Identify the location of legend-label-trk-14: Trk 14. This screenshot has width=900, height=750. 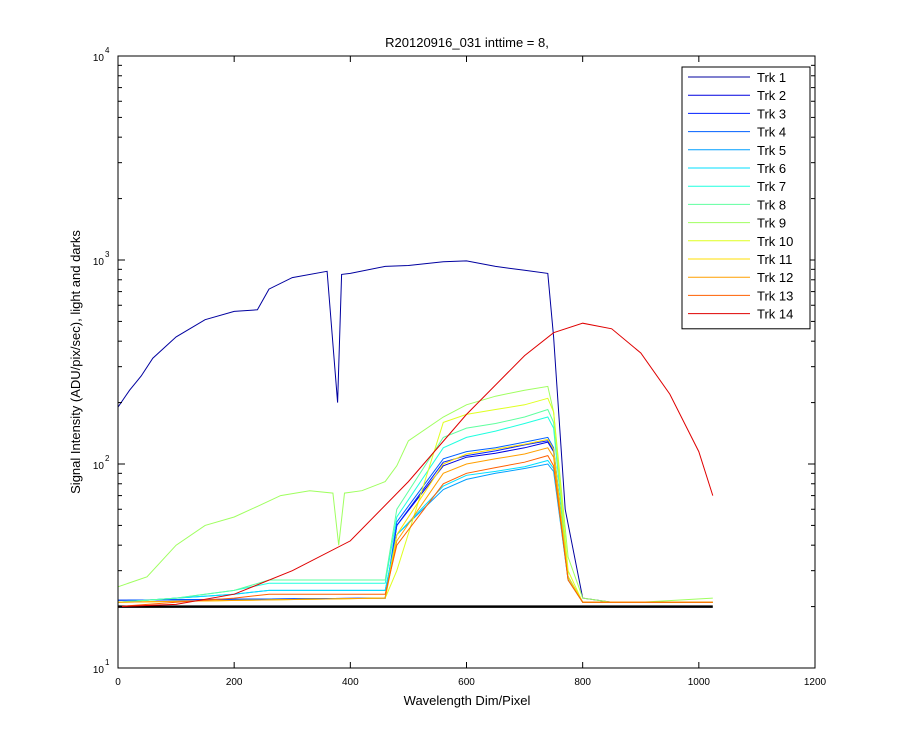
(775, 314).